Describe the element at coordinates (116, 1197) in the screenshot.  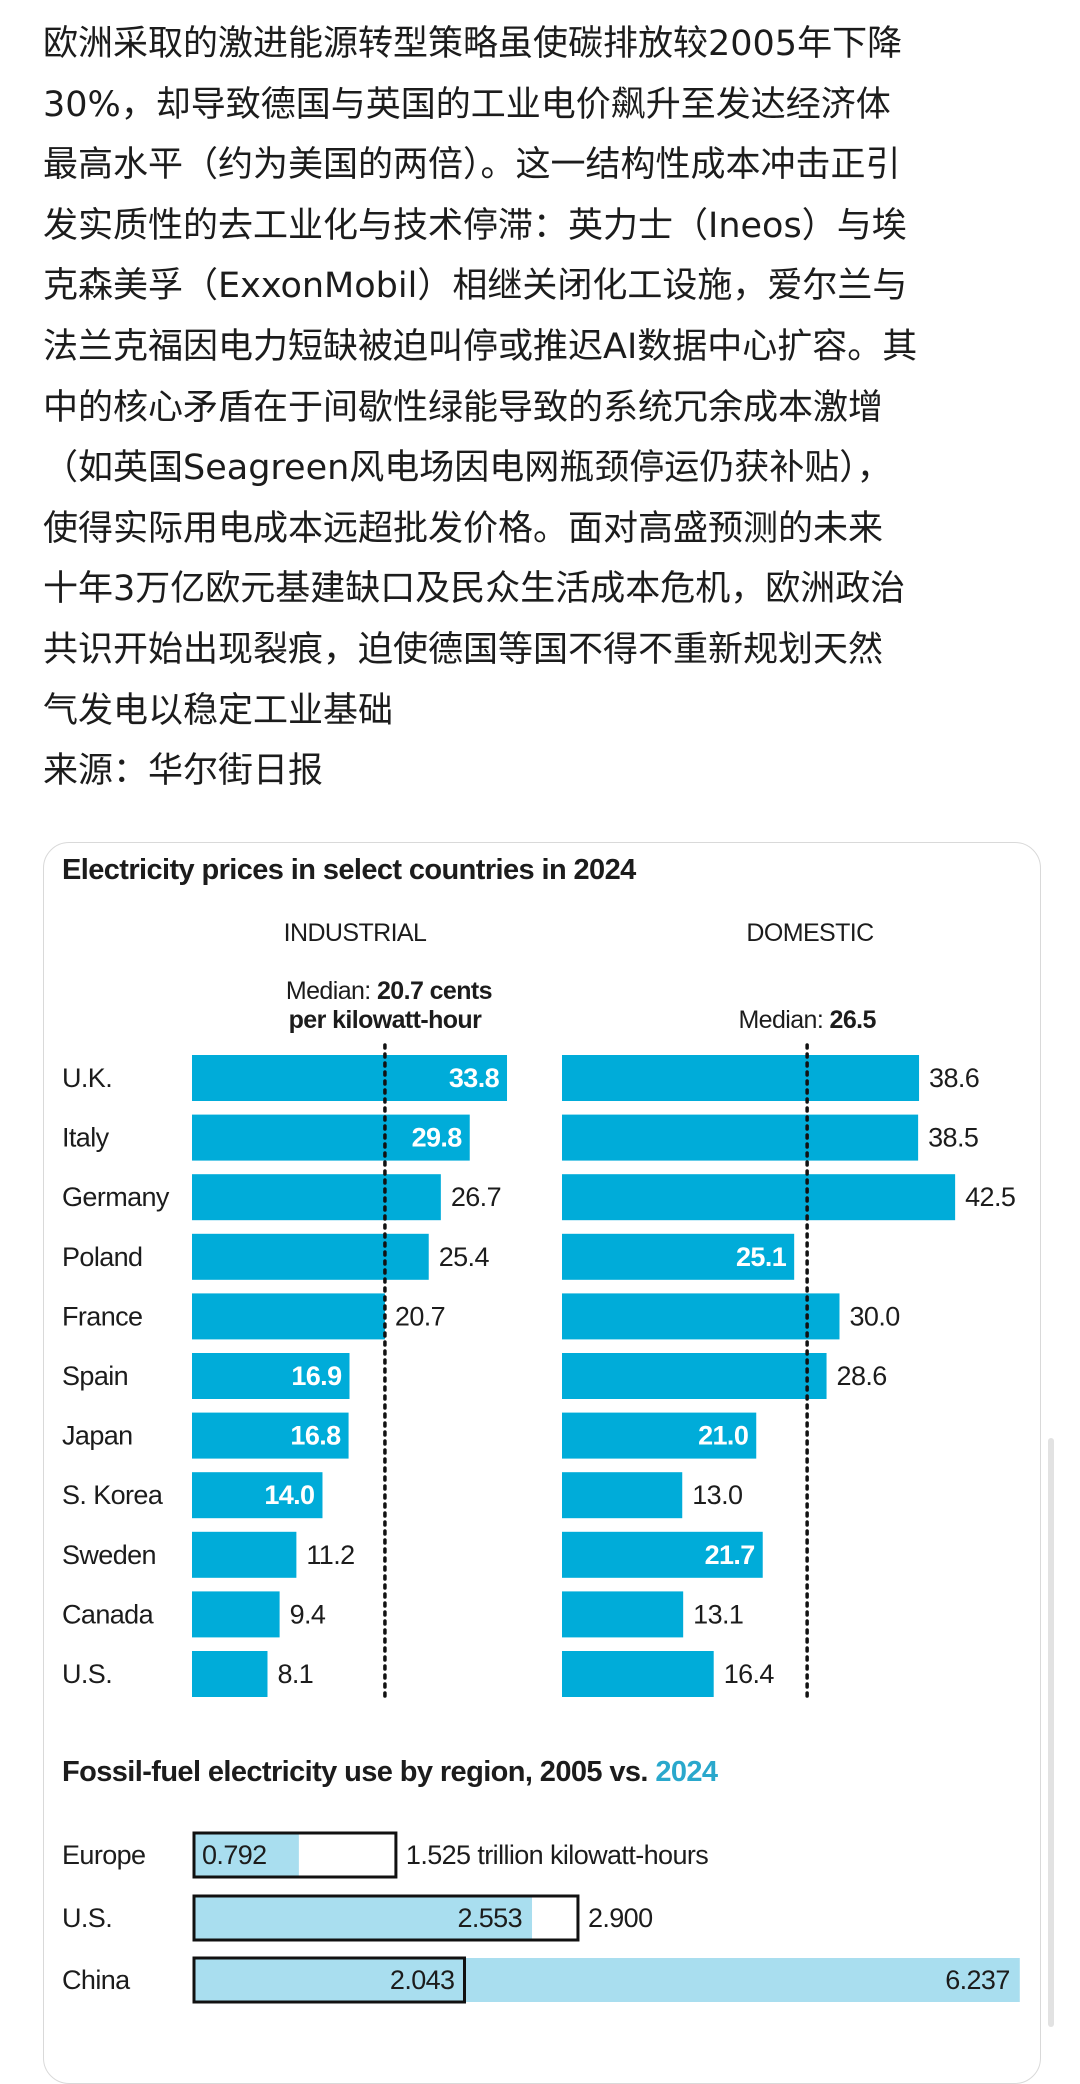
I see `country-label: Germany` at that location.